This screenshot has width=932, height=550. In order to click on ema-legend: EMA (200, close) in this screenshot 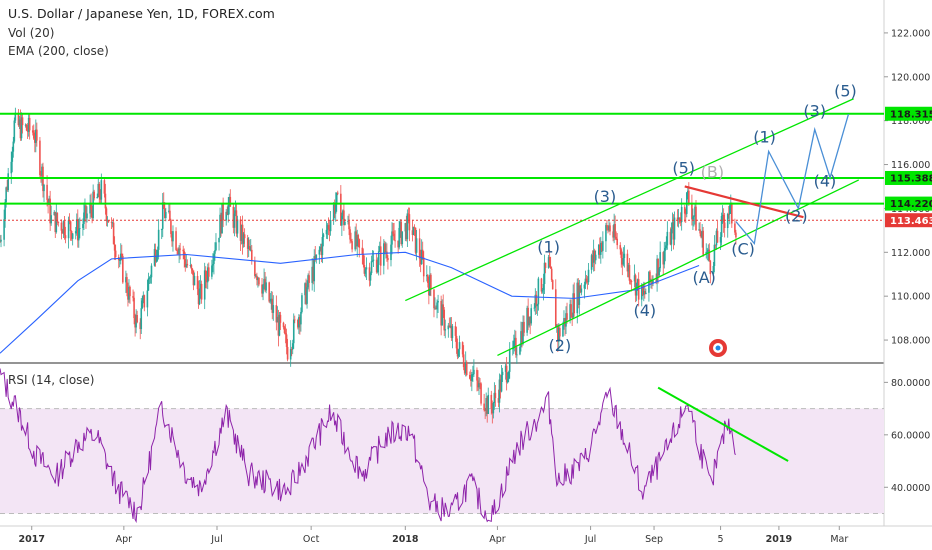, I will do `click(58, 51)`.